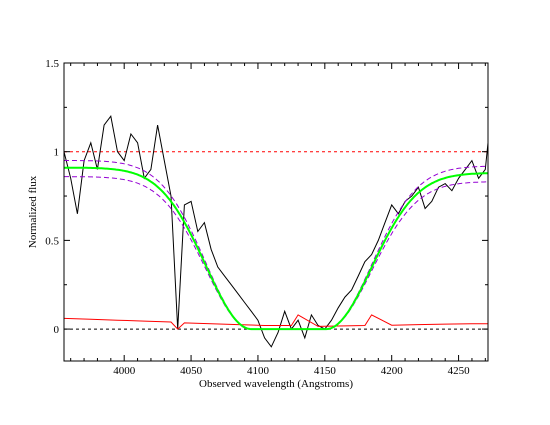 The height and width of the screenshot is (425, 550). What do you see at coordinates (57, 153) in the screenshot?
I see `y-tick-label: 1` at bounding box center [57, 153].